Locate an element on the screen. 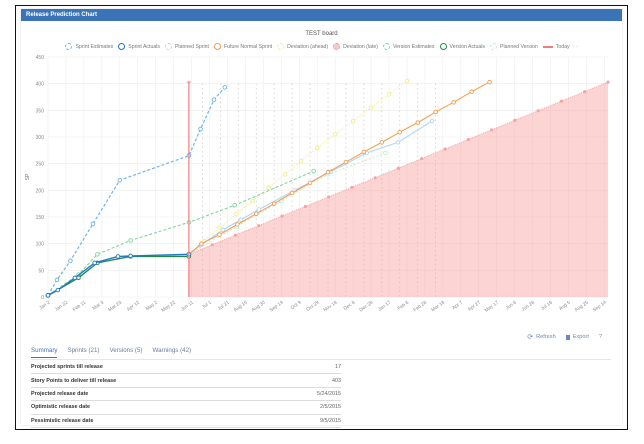 The width and height of the screenshot is (644, 444). summary-value: 5/24/2015 is located at coordinates (329, 393).